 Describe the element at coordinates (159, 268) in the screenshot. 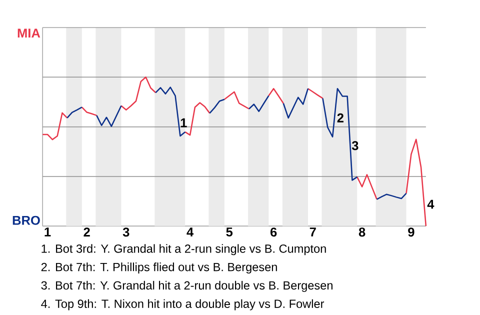

I see `text: 2. Bot 7th: T. Phillips flied out vs B. Bergesen` at that location.